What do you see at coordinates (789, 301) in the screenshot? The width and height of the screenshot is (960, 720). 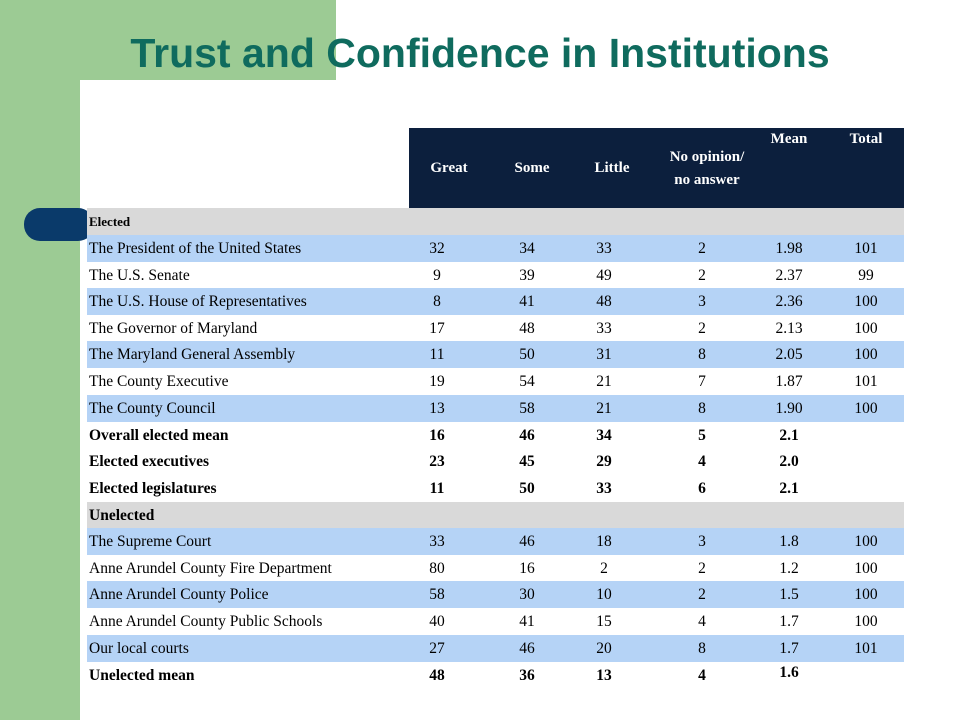 I see `row-mean: 2.36` at bounding box center [789, 301].